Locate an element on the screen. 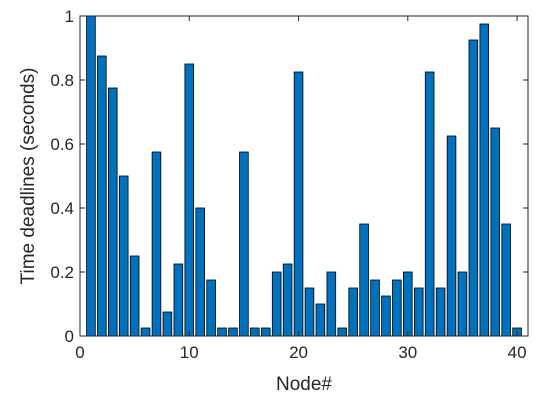 The height and width of the screenshot is (398, 535). x-tick-label: 20 is located at coordinates (298, 352).